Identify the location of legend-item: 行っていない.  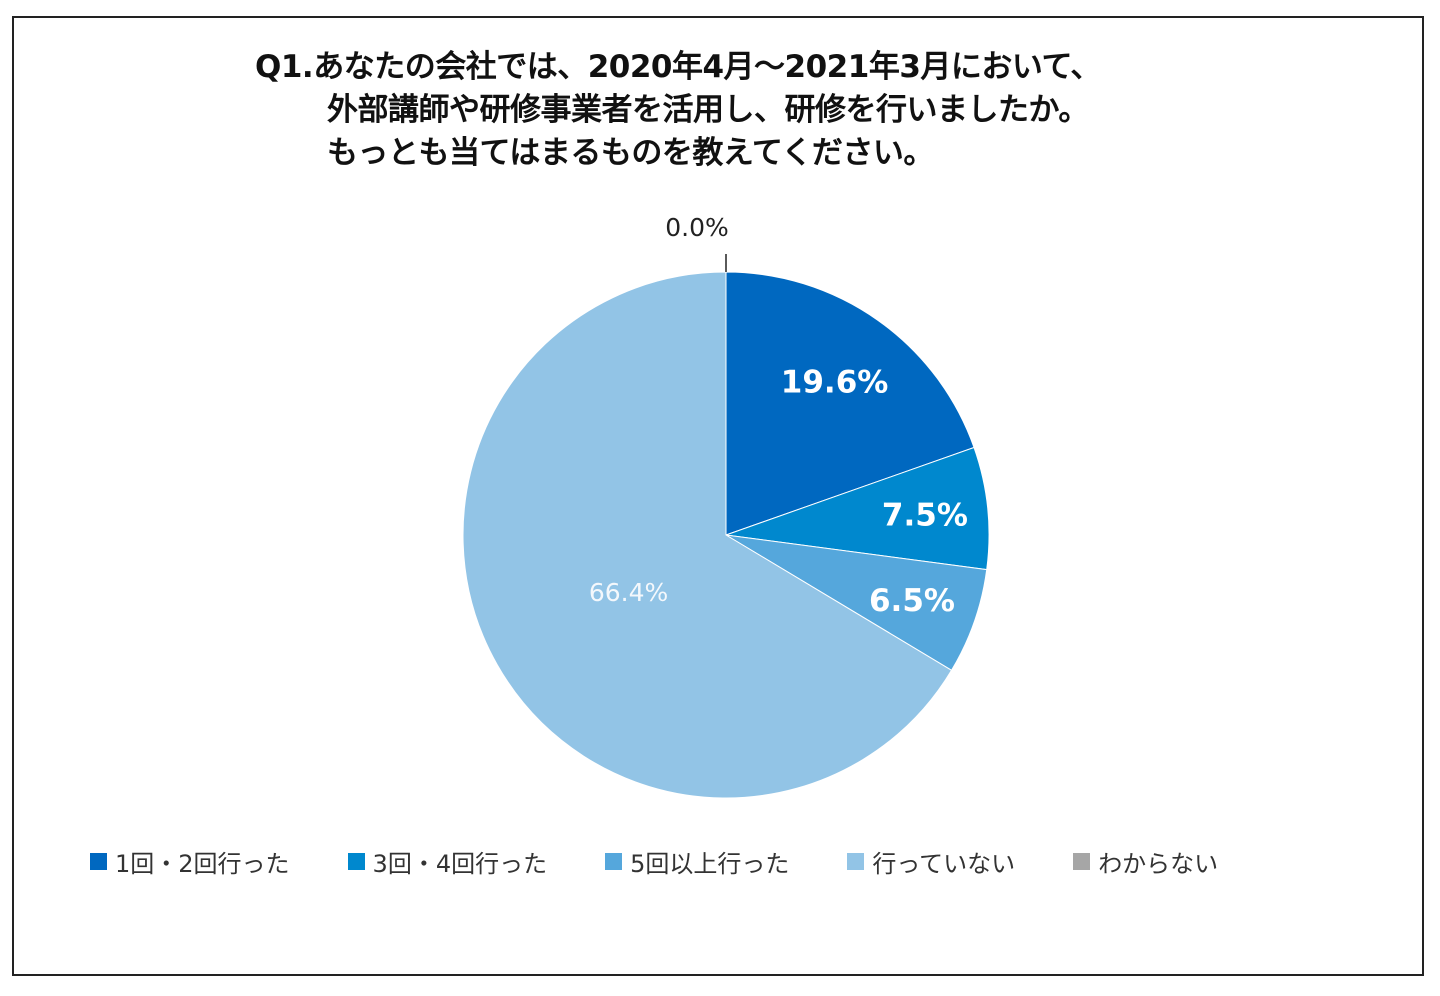
(931, 861).